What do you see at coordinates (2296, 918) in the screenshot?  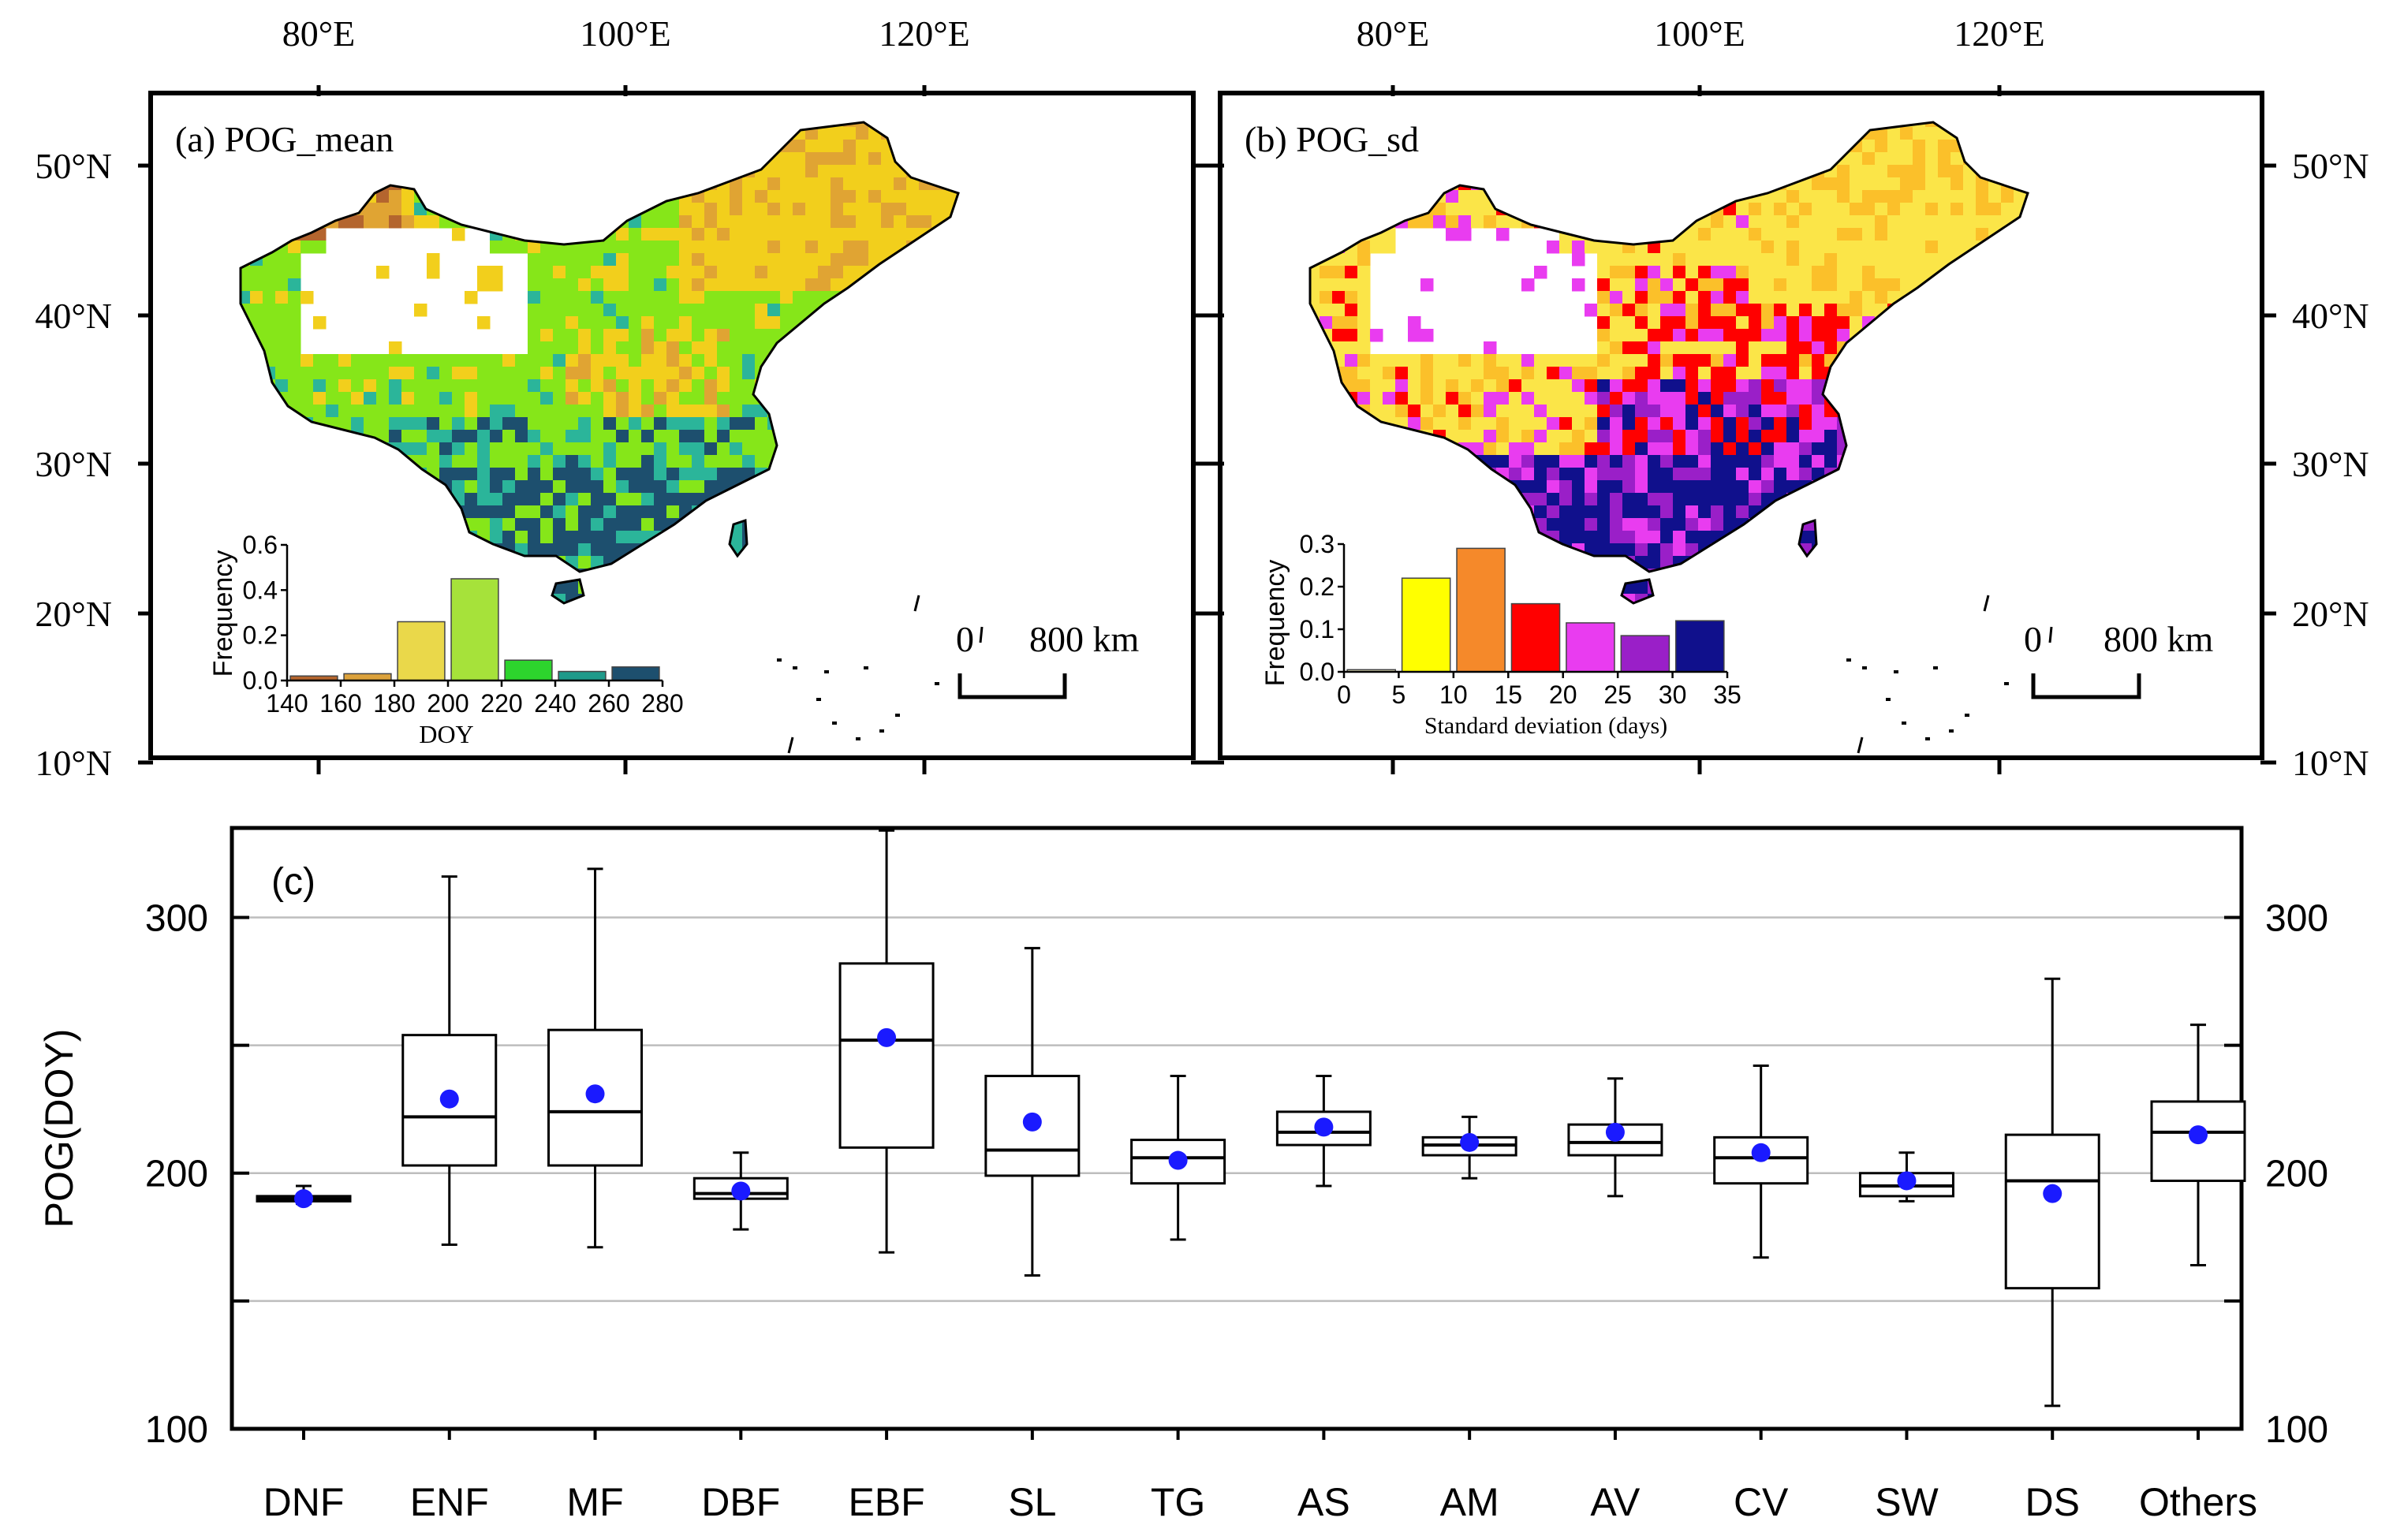 I see `y-tick-label-right: 300` at bounding box center [2296, 918].